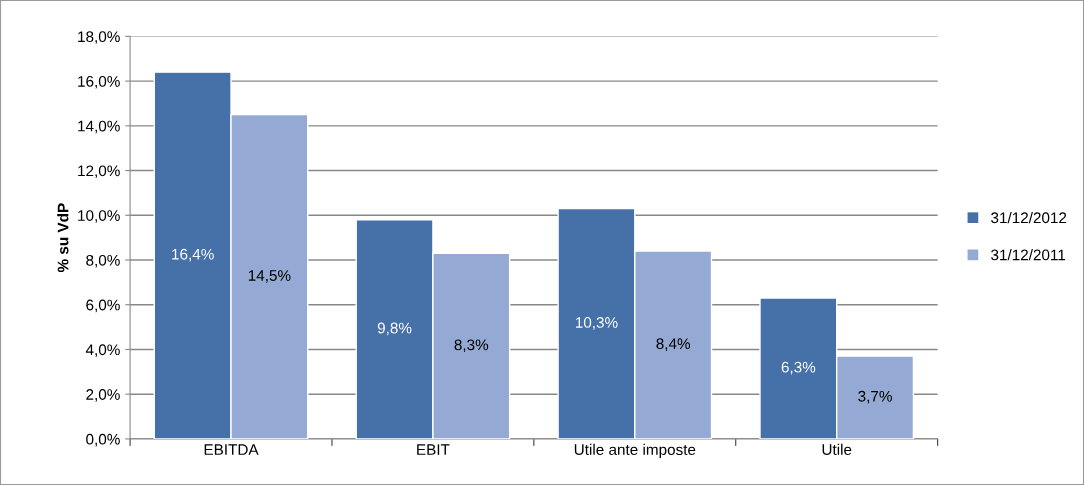  I want to click on x-tick-label: EBITDA, so click(231, 449).